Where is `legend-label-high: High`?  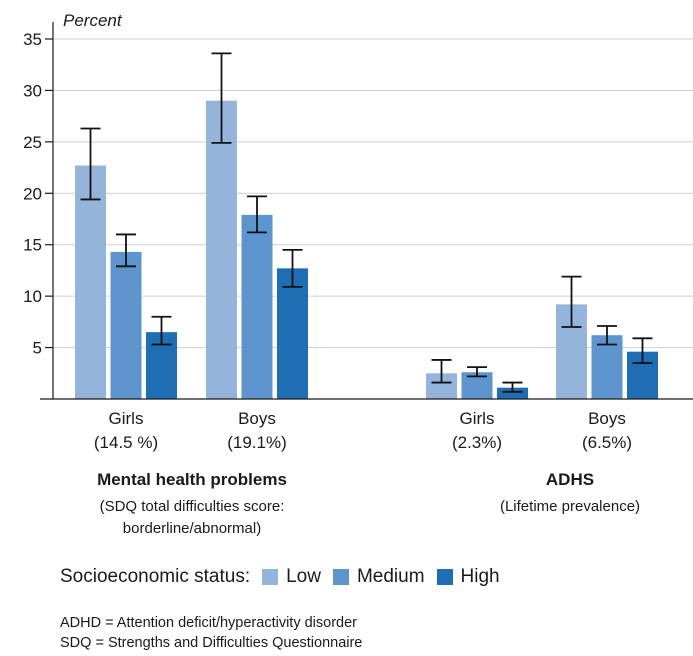
legend-label-high: High is located at coordinates (480, 576).